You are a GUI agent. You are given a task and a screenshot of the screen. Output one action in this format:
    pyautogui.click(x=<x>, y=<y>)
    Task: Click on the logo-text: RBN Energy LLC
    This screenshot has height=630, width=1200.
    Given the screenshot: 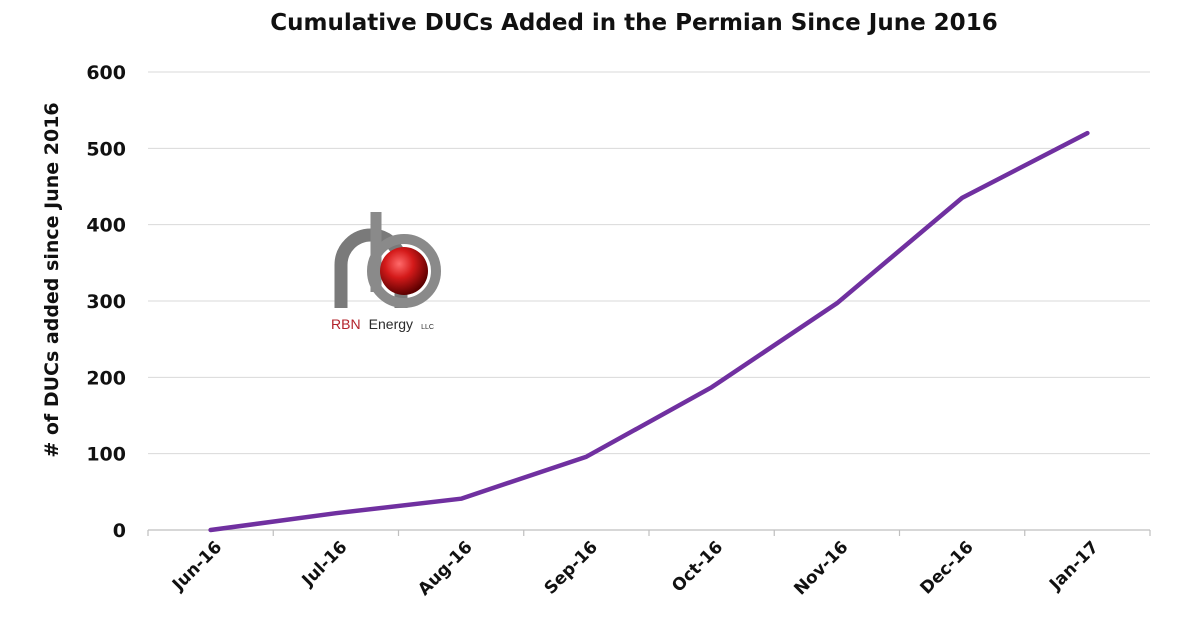 What is the action you would take?
    pyautogui.click(x=382, y=323)
    